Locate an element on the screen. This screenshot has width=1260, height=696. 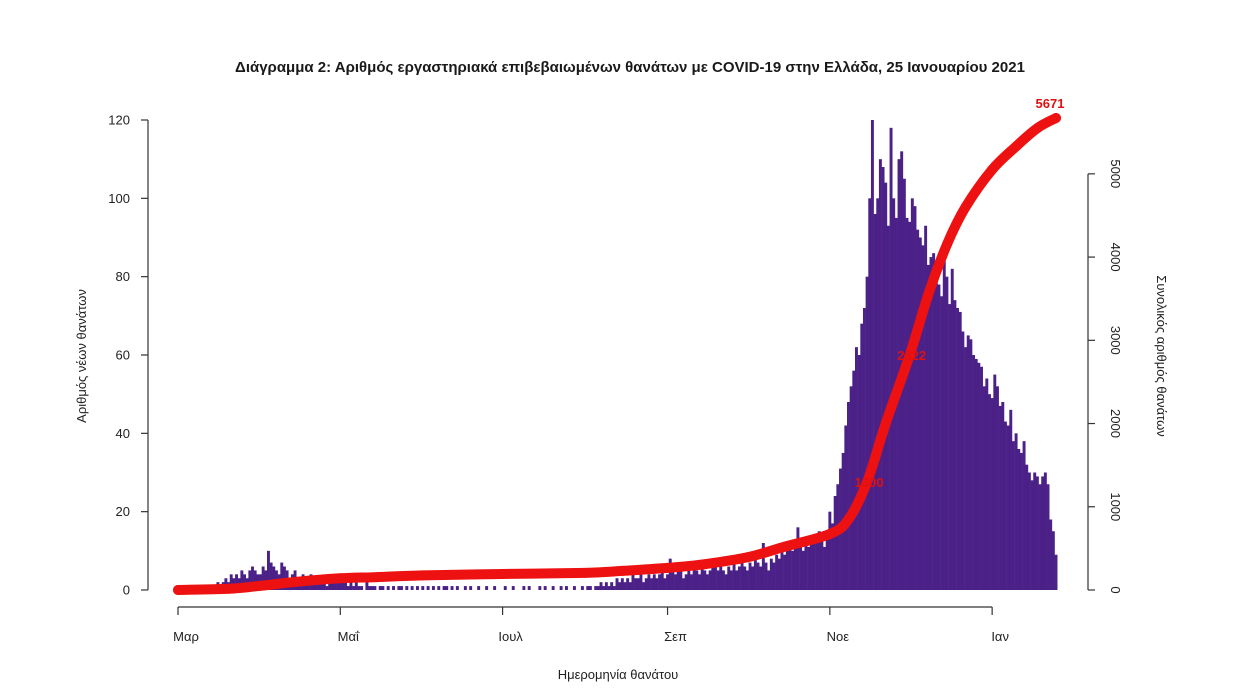
y-right-tick-label: 4000 is located at coordinates (1115, 257).